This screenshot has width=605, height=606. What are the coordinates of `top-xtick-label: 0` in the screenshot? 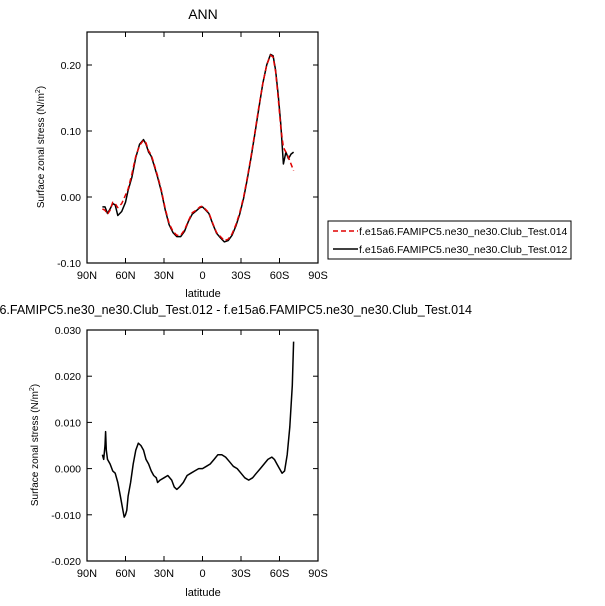 It's located at (202, 276).